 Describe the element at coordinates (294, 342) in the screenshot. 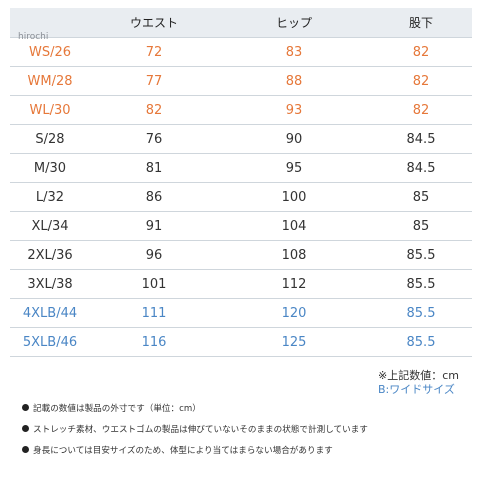

I see `hip-cell: 125` at that location.